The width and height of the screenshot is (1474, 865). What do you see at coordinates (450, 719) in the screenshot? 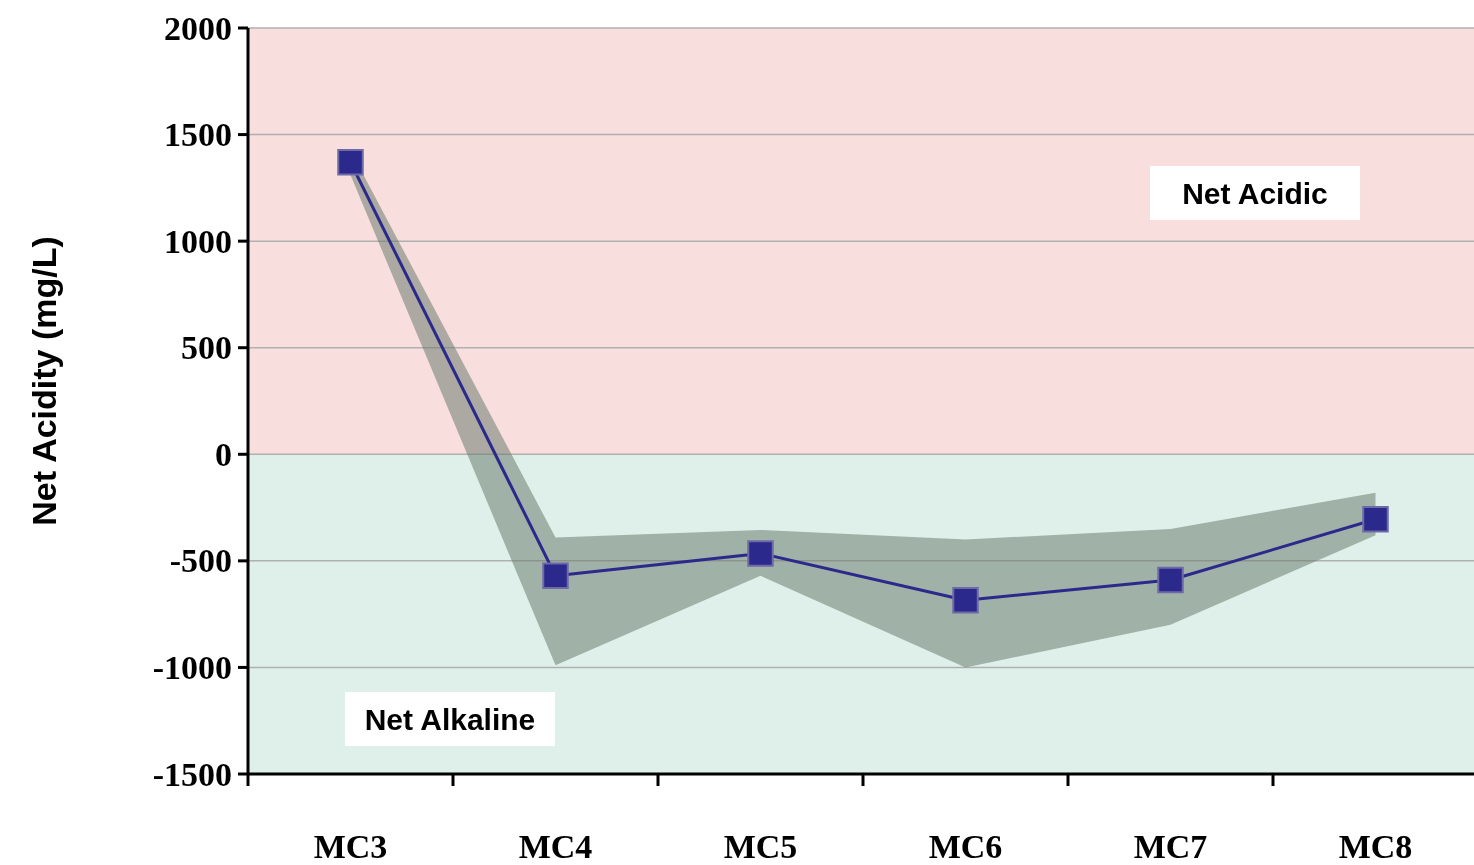
I see `band-label: Net Alkaline` at bounding box center [450, 719].